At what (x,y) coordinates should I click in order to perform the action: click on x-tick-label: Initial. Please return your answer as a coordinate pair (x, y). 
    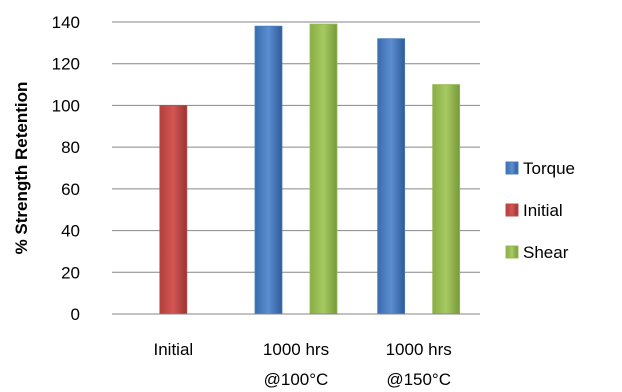
    Looking at the image, I should click on (173, 349).